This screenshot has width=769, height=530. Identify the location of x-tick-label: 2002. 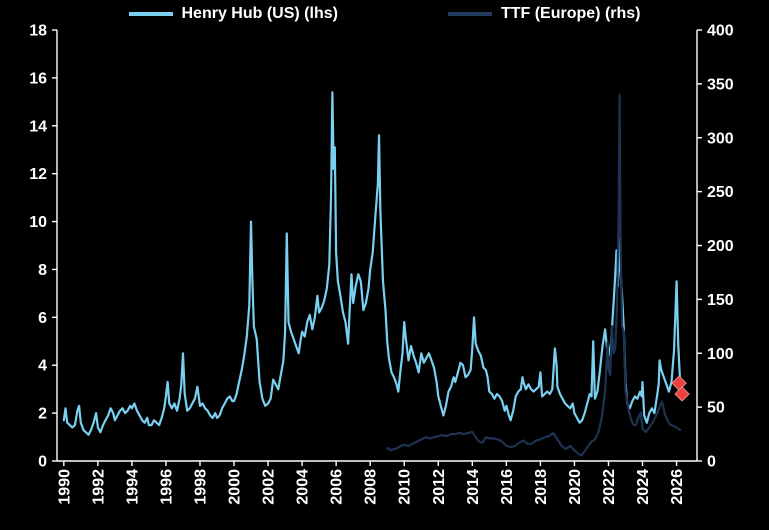
(269, 487).